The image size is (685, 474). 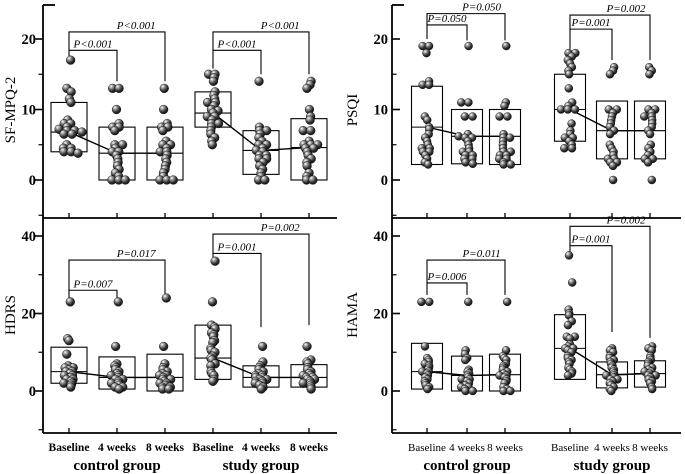 What do you see at coordinates (447, 19) in the screenshot?
I see `p-value-label: P=0.050` at bounding box center [447, 19].